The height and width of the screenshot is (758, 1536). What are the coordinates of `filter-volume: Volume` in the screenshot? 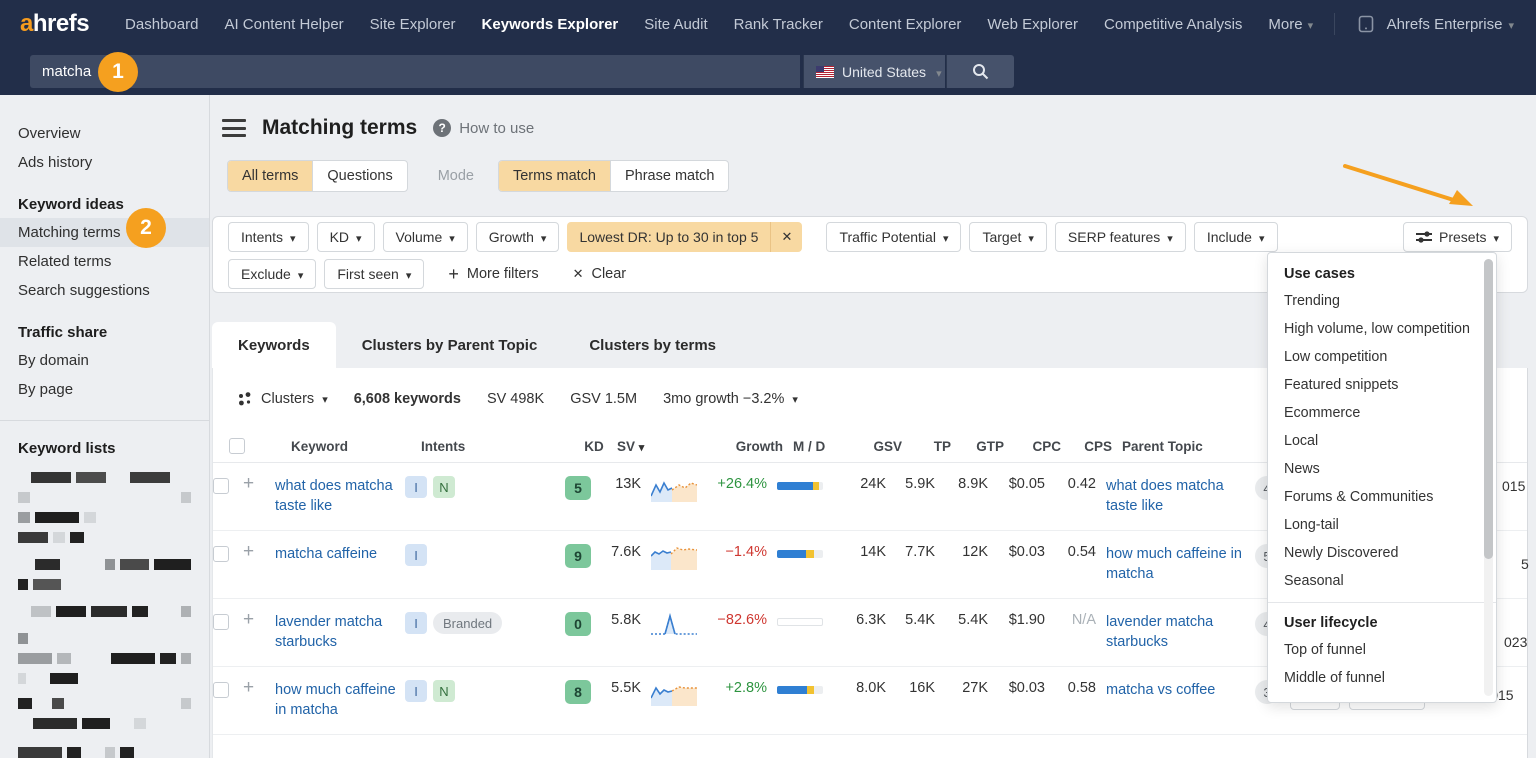 It's located at (425, 237).